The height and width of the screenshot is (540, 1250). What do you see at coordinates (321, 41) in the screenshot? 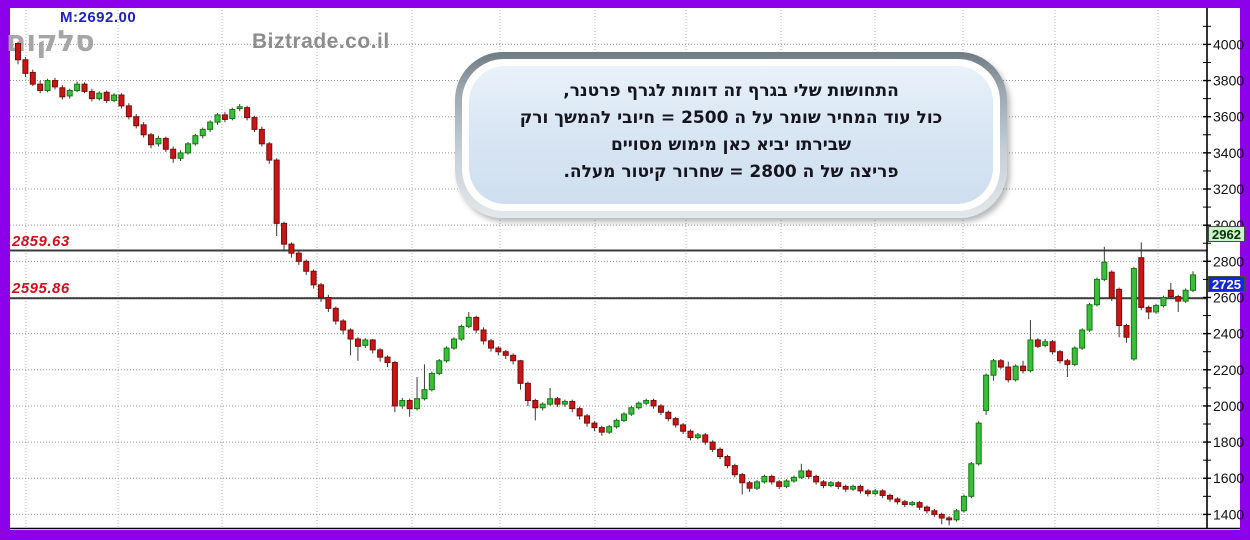
I see `brand-watermark: Biztrade.co.il` at bounding box center [321, 41].